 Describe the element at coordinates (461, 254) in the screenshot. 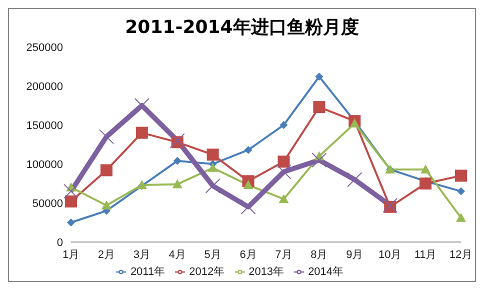

I see `x-tick-label: 12月` at that location.